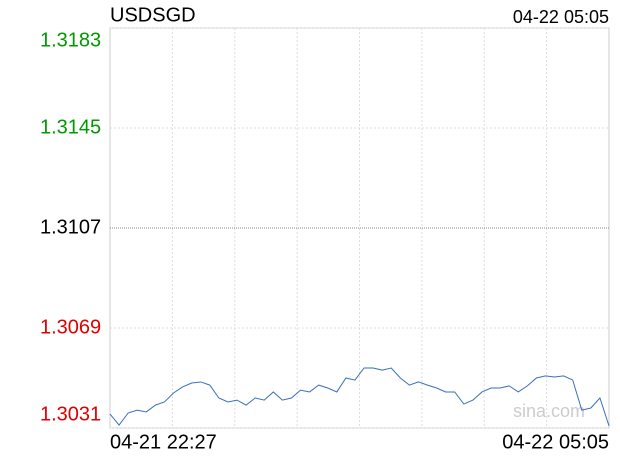 This screenshot has height=465, width=620. Describe the element at coordinates (359, 397) in the screenshot. I see `price-line` at that location.